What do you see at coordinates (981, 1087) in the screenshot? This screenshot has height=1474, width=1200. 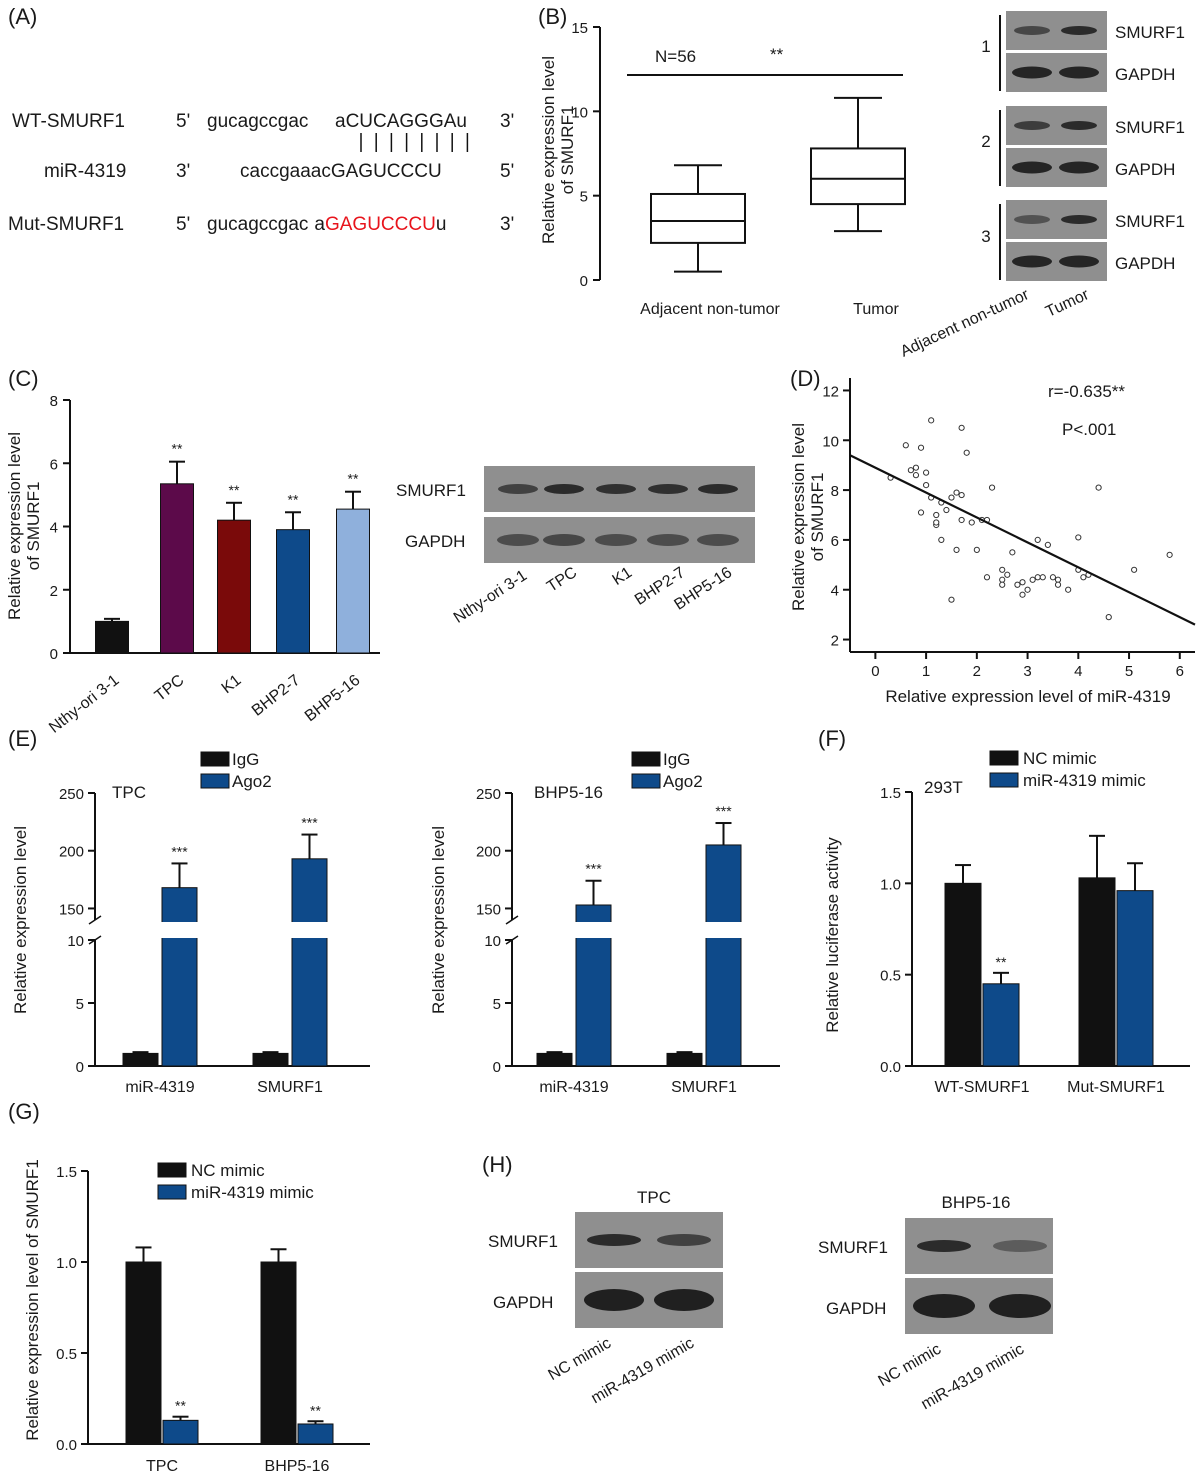 I see `x-tick-label: WT-SMURF1` at bounding box center [981, 1087].